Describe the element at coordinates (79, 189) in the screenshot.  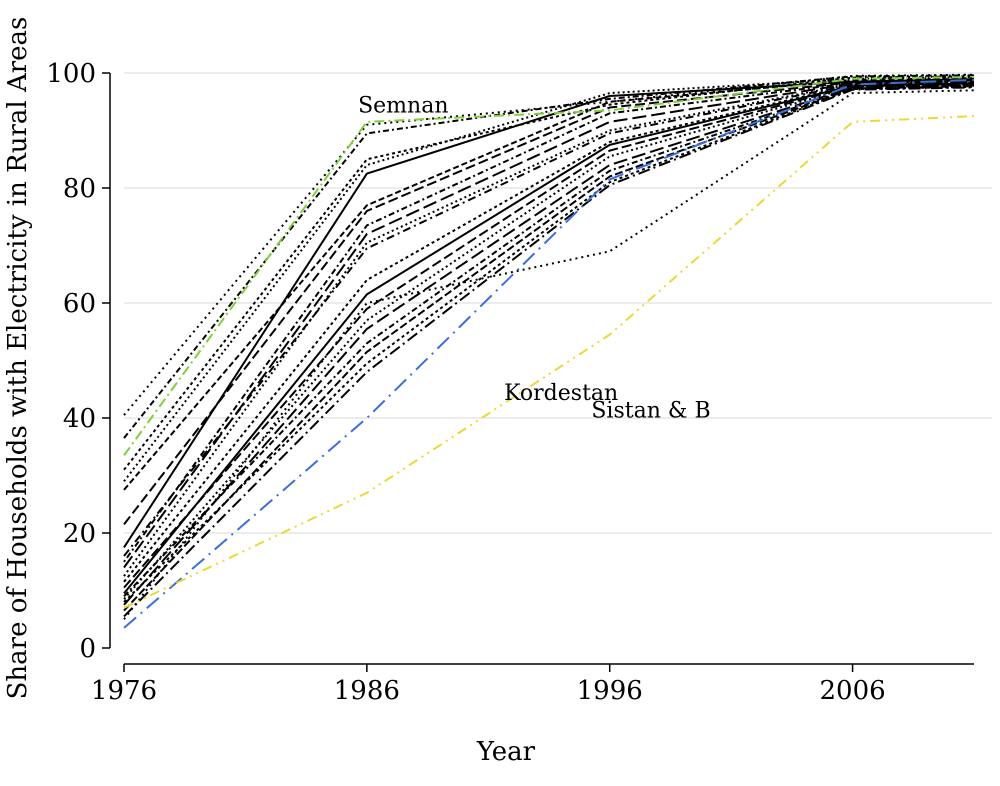
I see `y-tick-label-80: 80` at that location.